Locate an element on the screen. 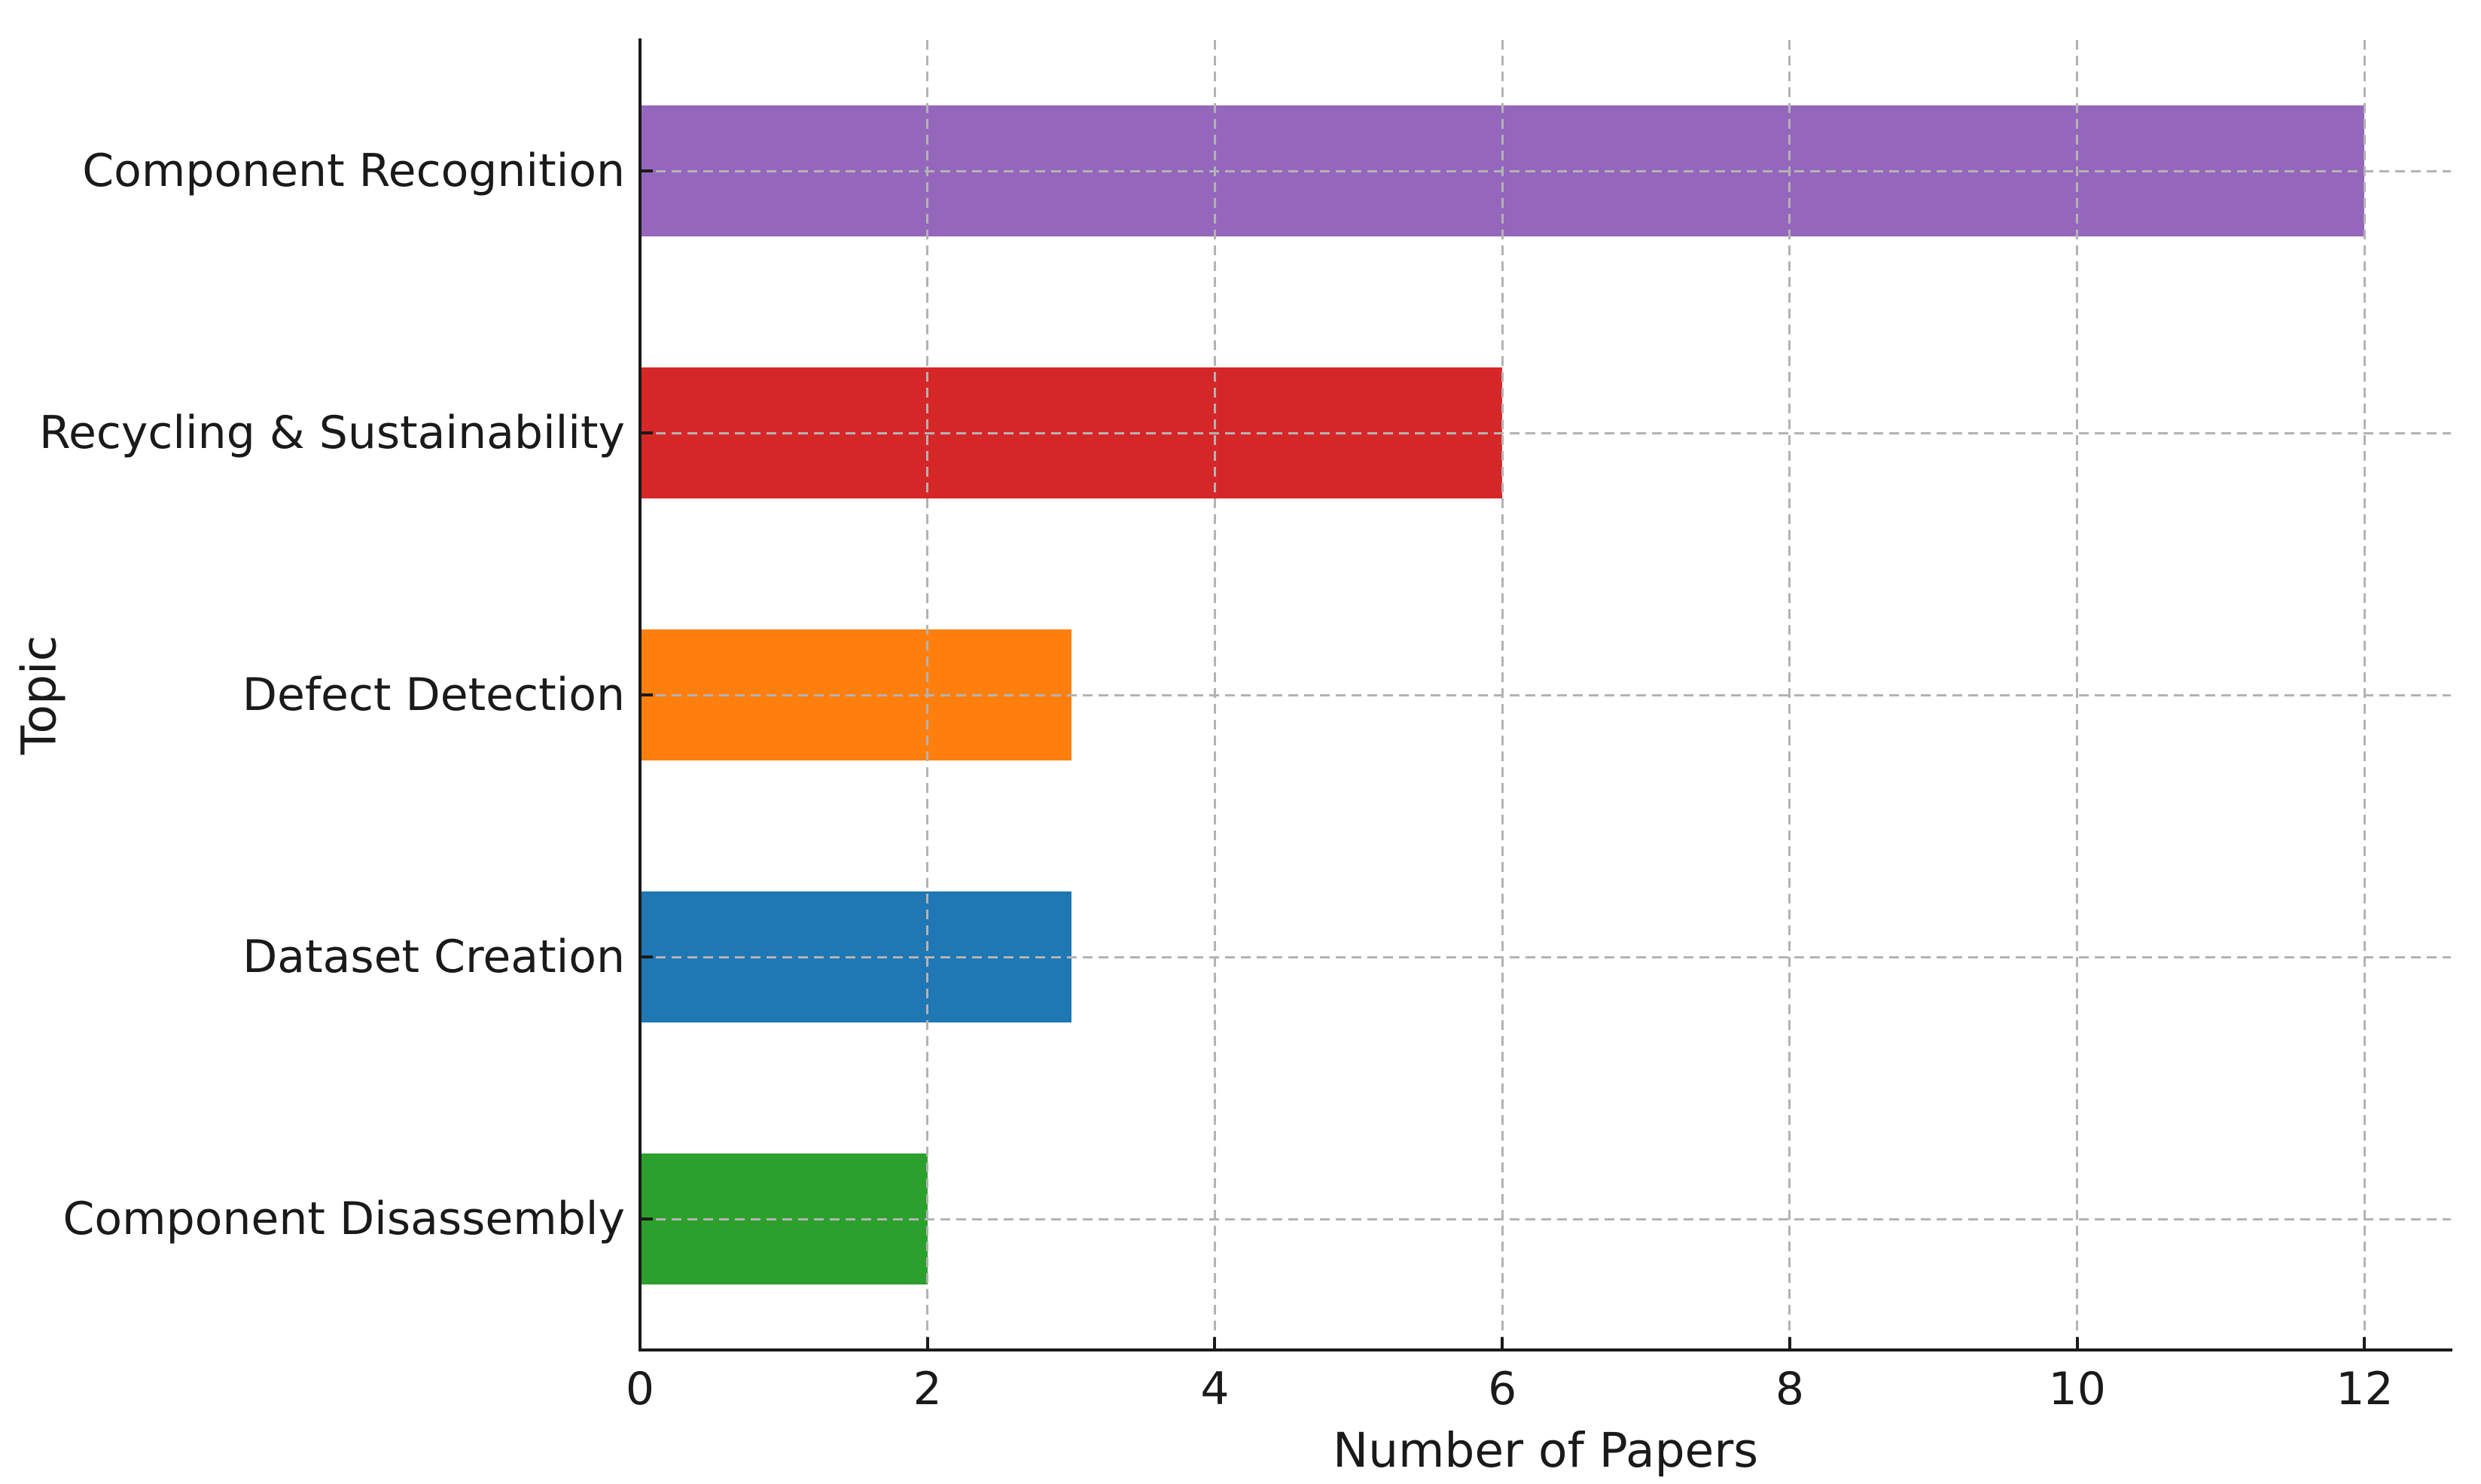 Image resolution: width=2481 pixels, height=1484 pixels. y-axis-spine is located at coordinates (640, 694).